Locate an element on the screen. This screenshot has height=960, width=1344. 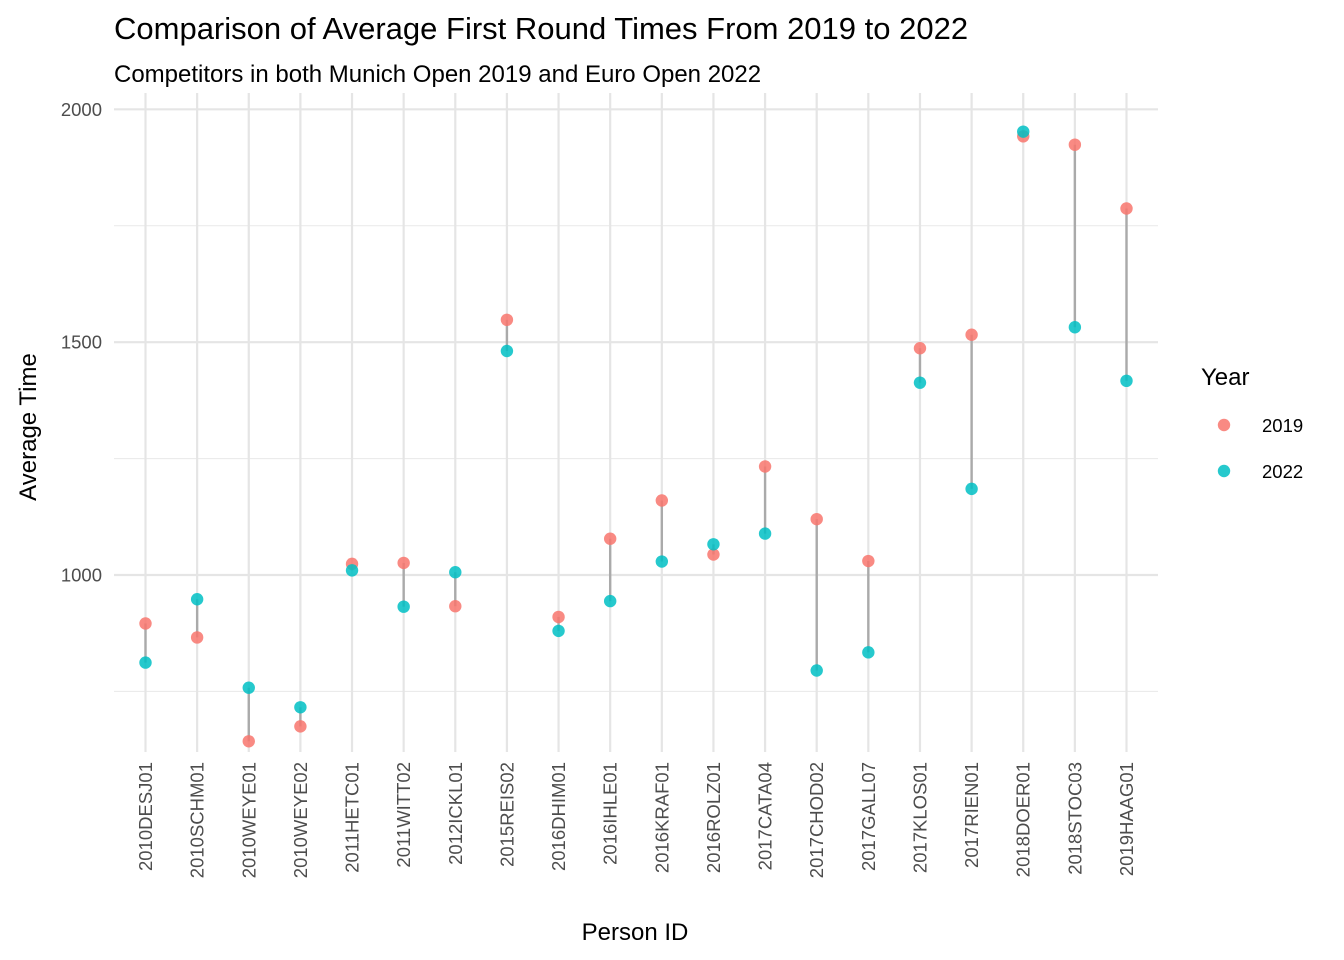
x-tick-label: 2017CHOD02 is located at coordinates (816, 820).